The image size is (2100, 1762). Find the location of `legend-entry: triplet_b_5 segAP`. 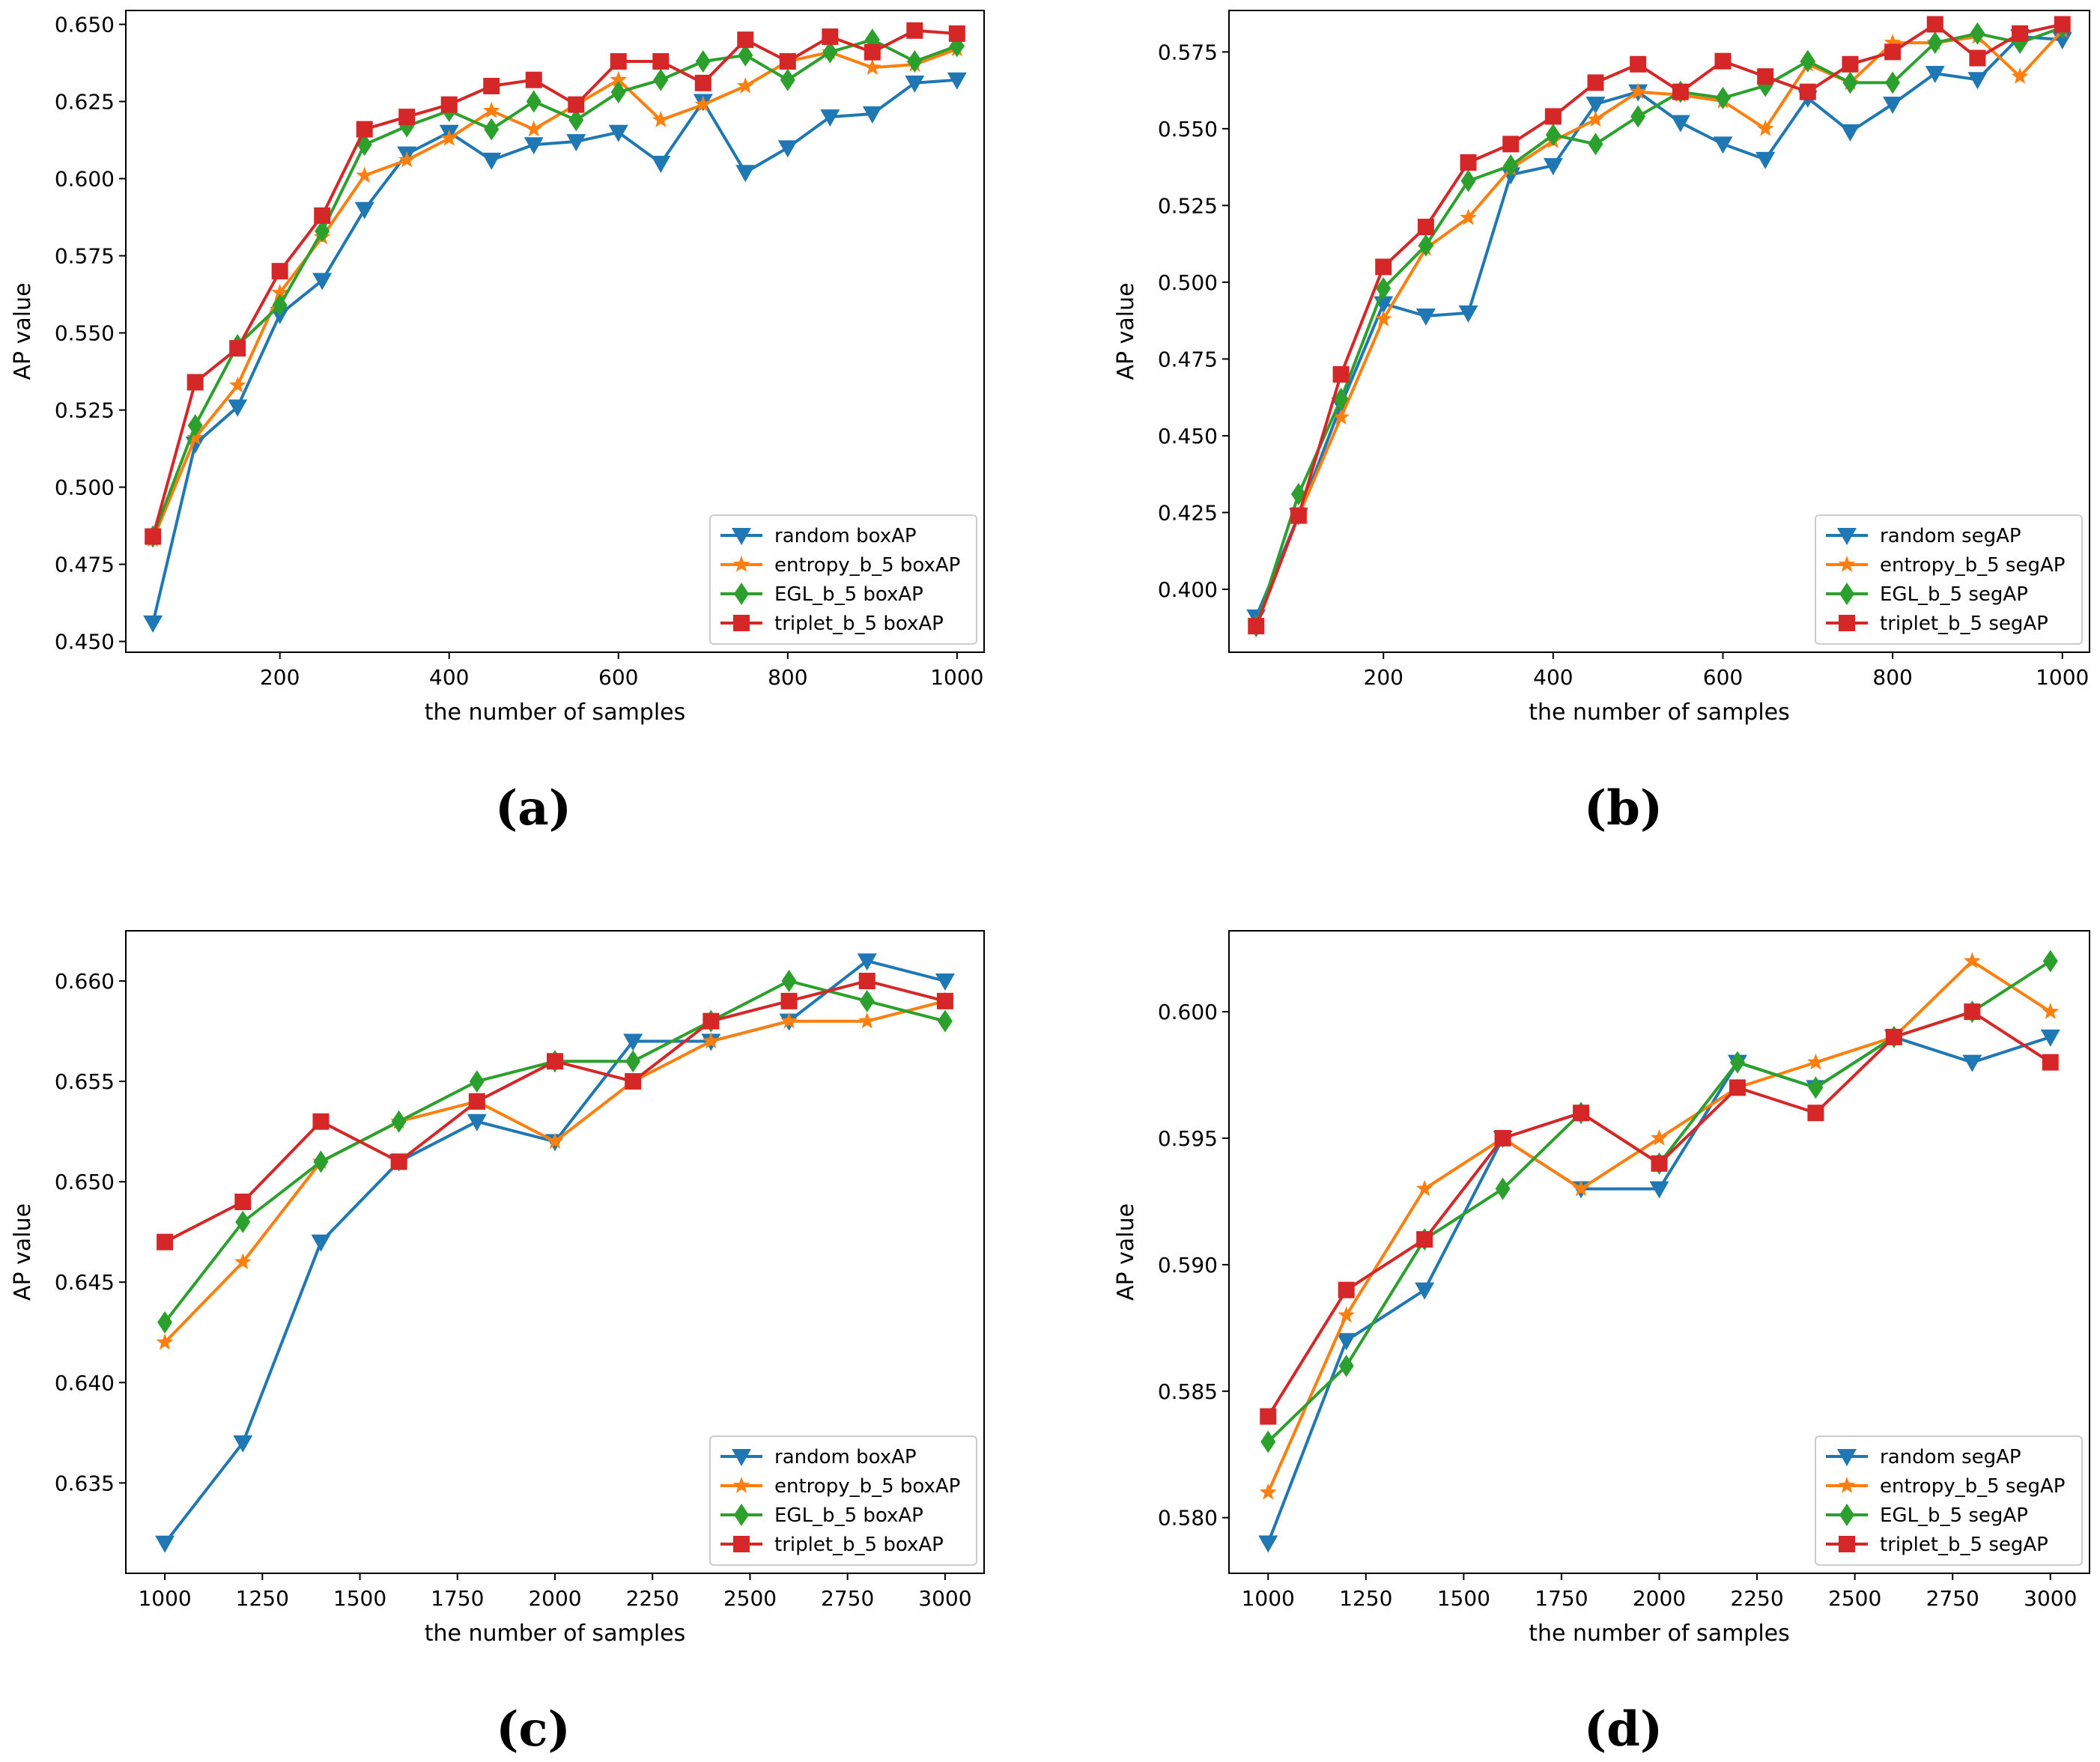

legend-entry: triplet_b_5 segAP is located at coordinates (1964, 1545).